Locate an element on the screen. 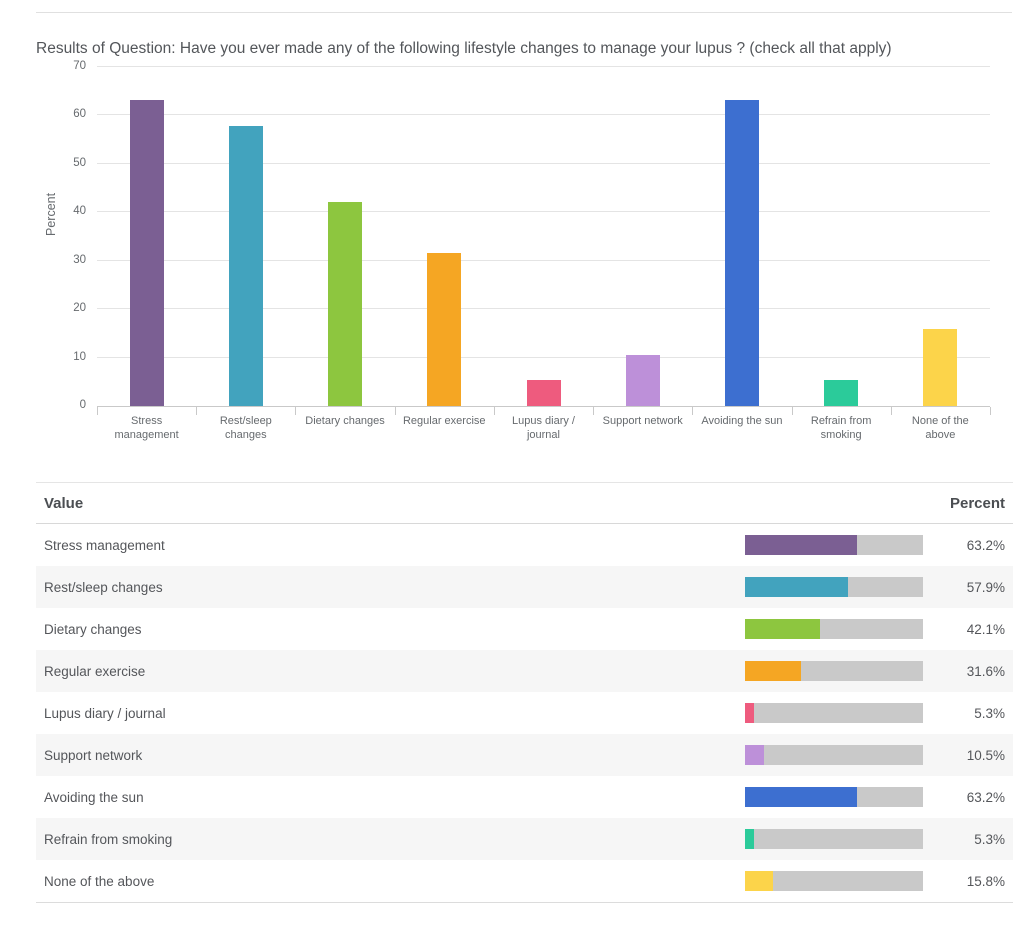 The width and height of the screenshot is (1022, 927). bar-none-of-the-above is located at coordinates (940, 367).